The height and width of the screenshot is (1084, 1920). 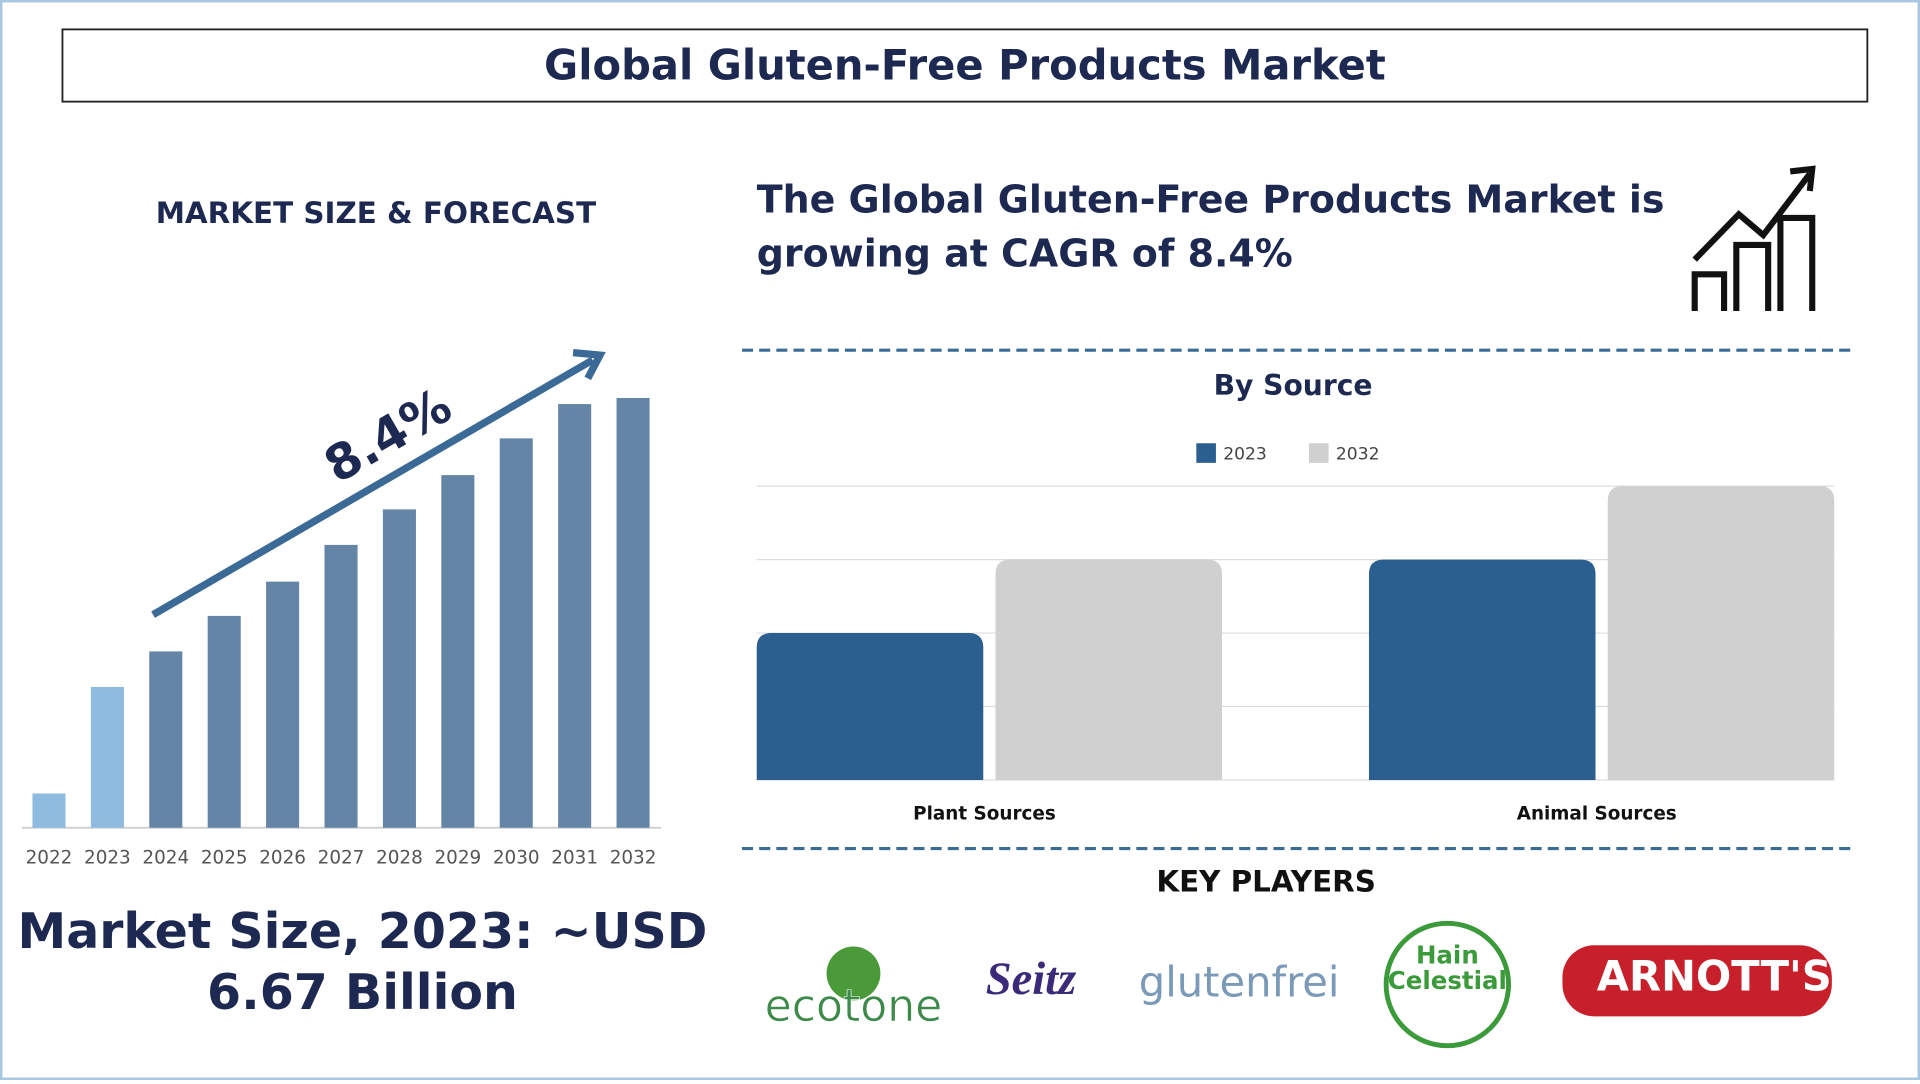 What do you see at coordinates (224, 857) in the screenshot?
I see `x-tick-label: 2025` at bounding box center [224, 857].